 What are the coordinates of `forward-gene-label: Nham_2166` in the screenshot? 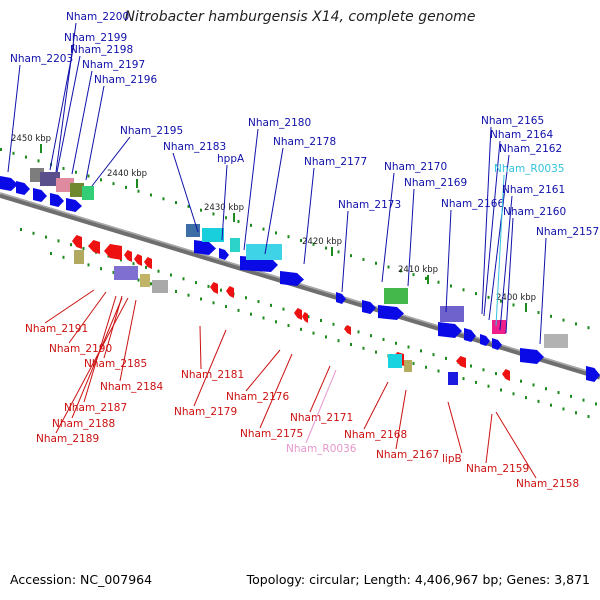 It's located at (472, 204).